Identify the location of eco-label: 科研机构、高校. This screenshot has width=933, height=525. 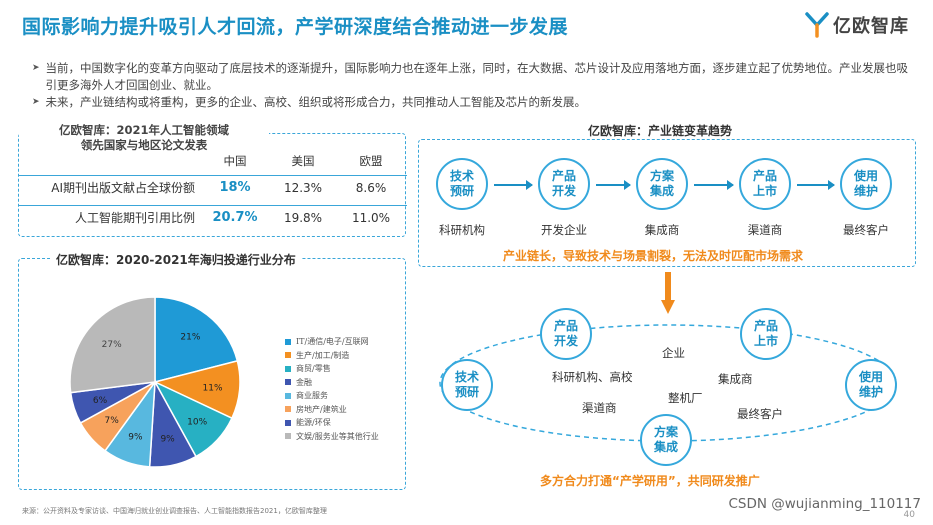
(592, 377).